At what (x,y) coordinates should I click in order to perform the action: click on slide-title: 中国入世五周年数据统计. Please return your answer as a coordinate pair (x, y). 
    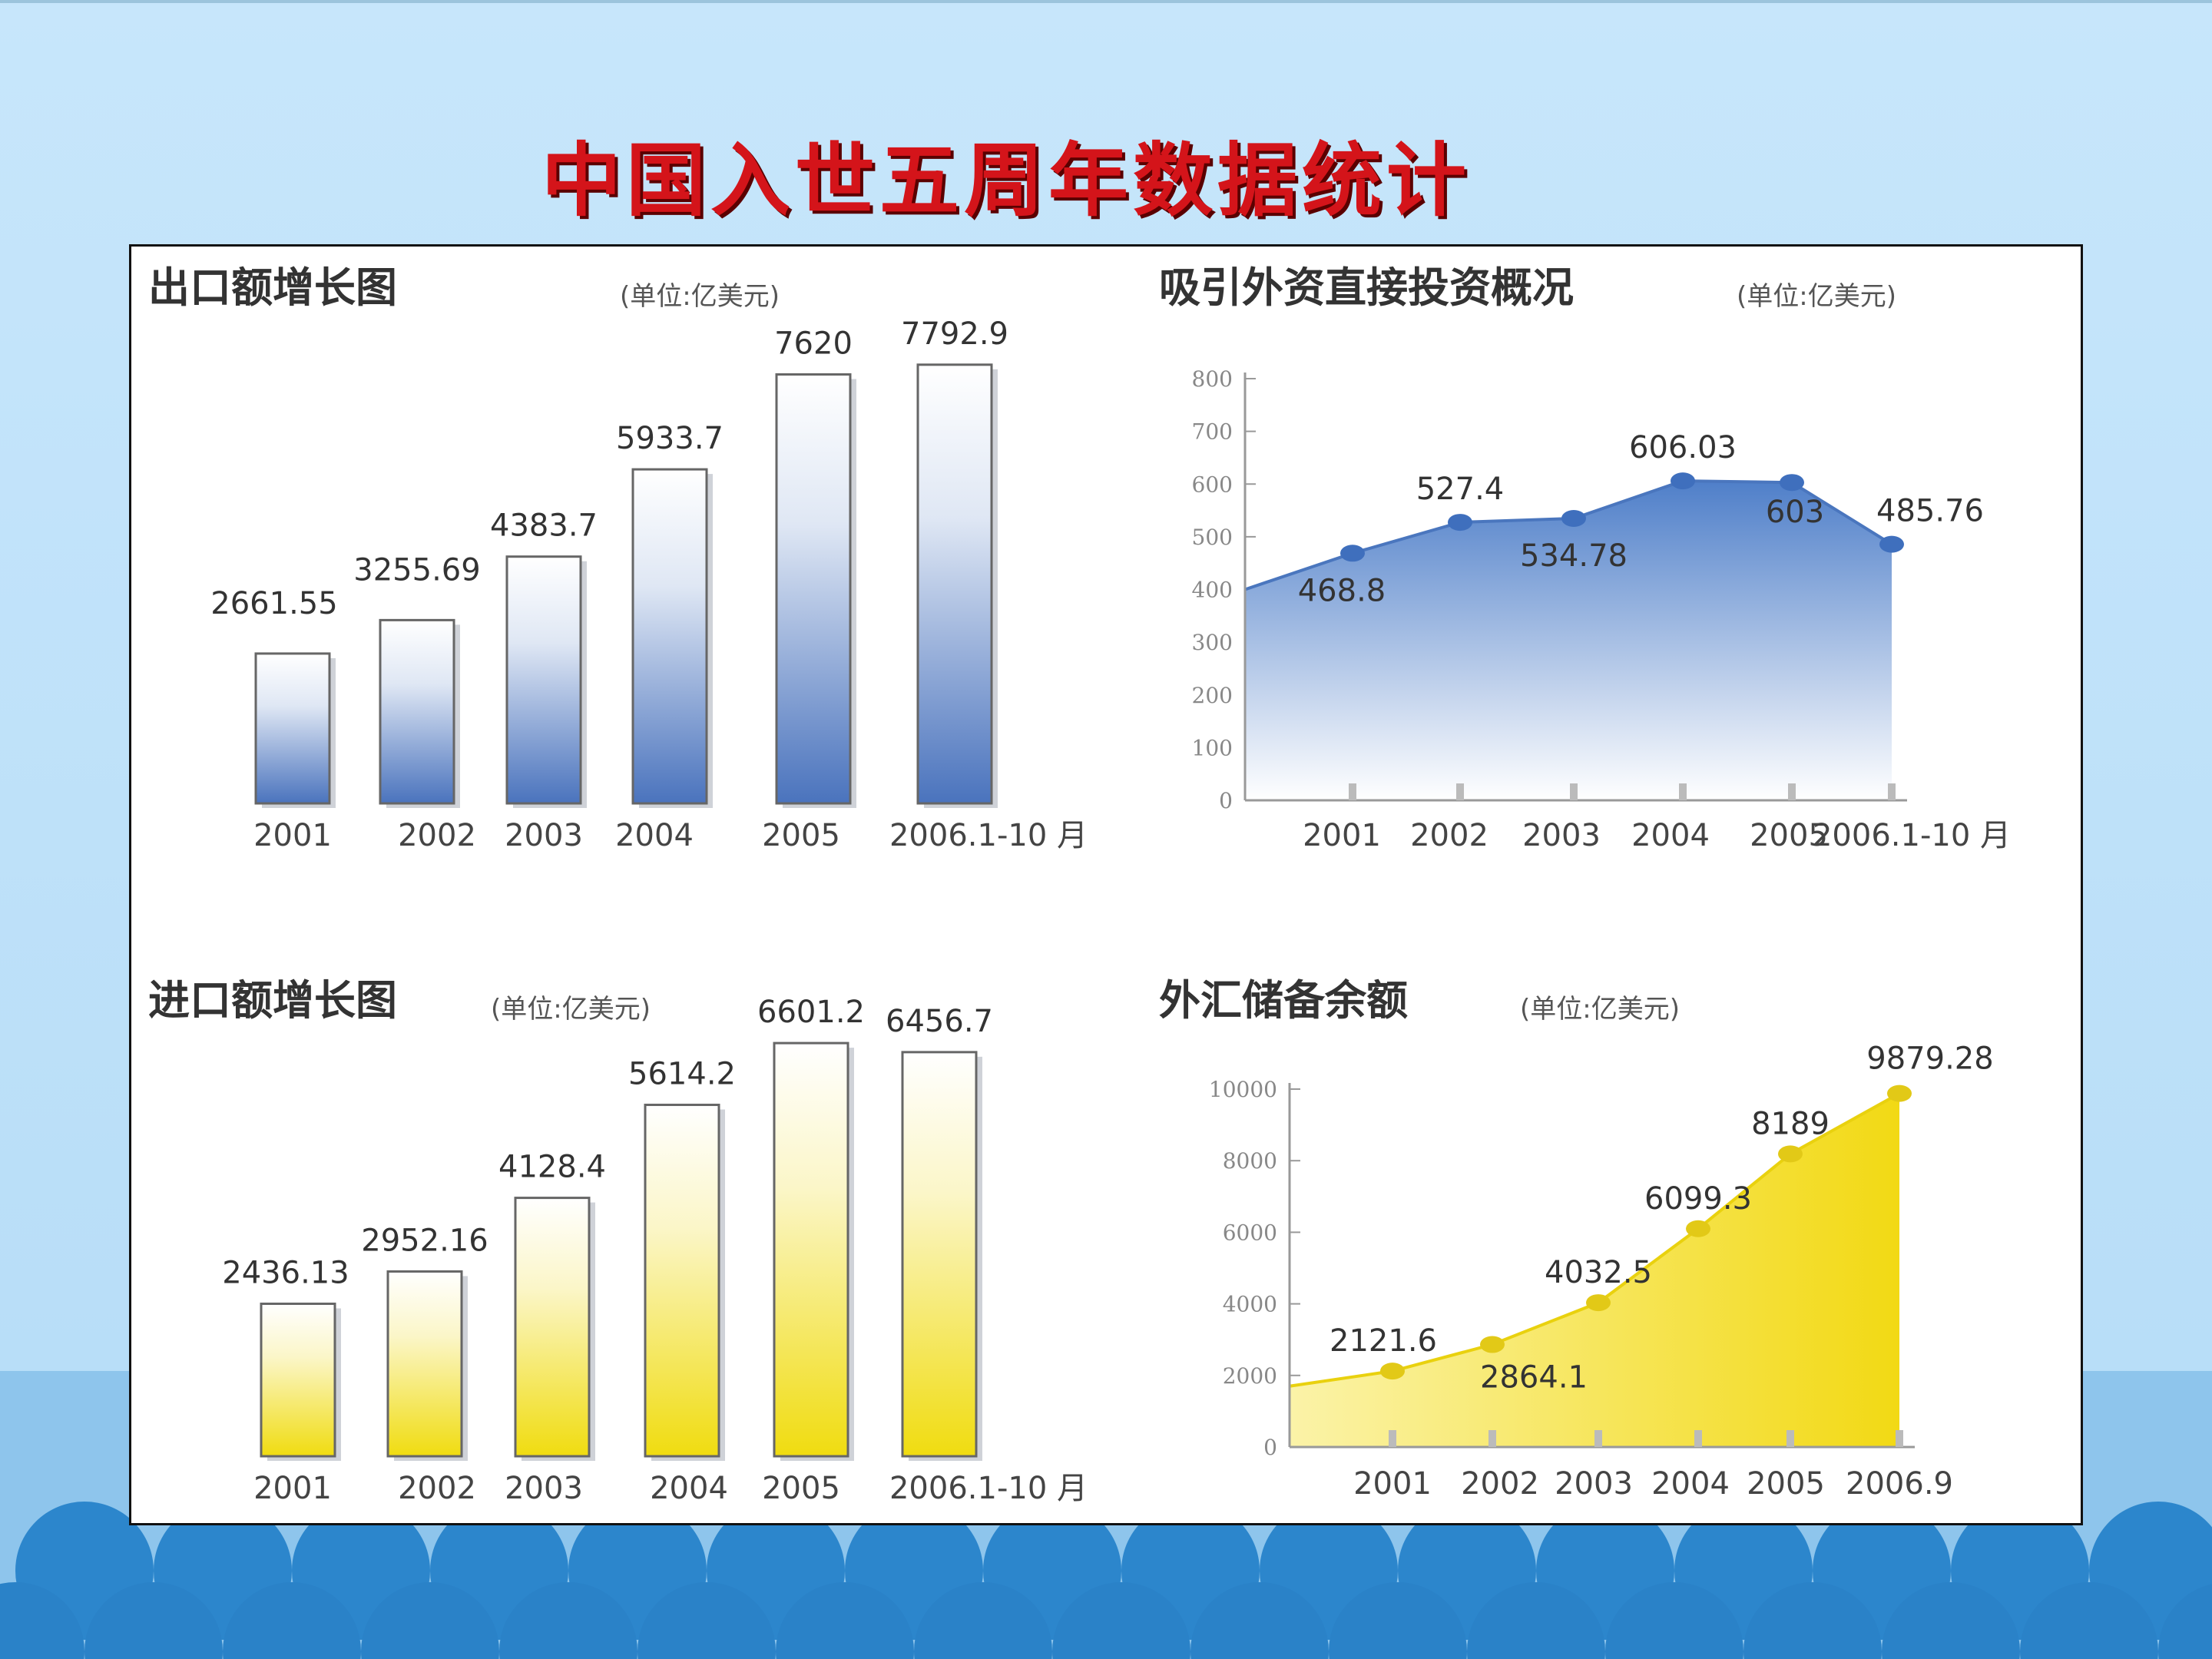
    Looking at the image, I should click on (1006, 180).